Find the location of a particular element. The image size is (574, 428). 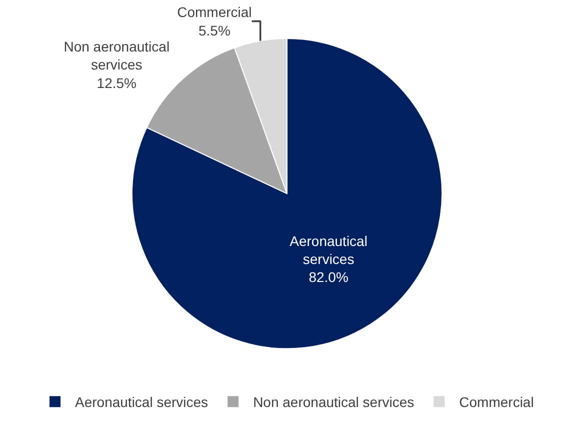

legend-label: Aeronautical services is located at coordinates (141, 402).